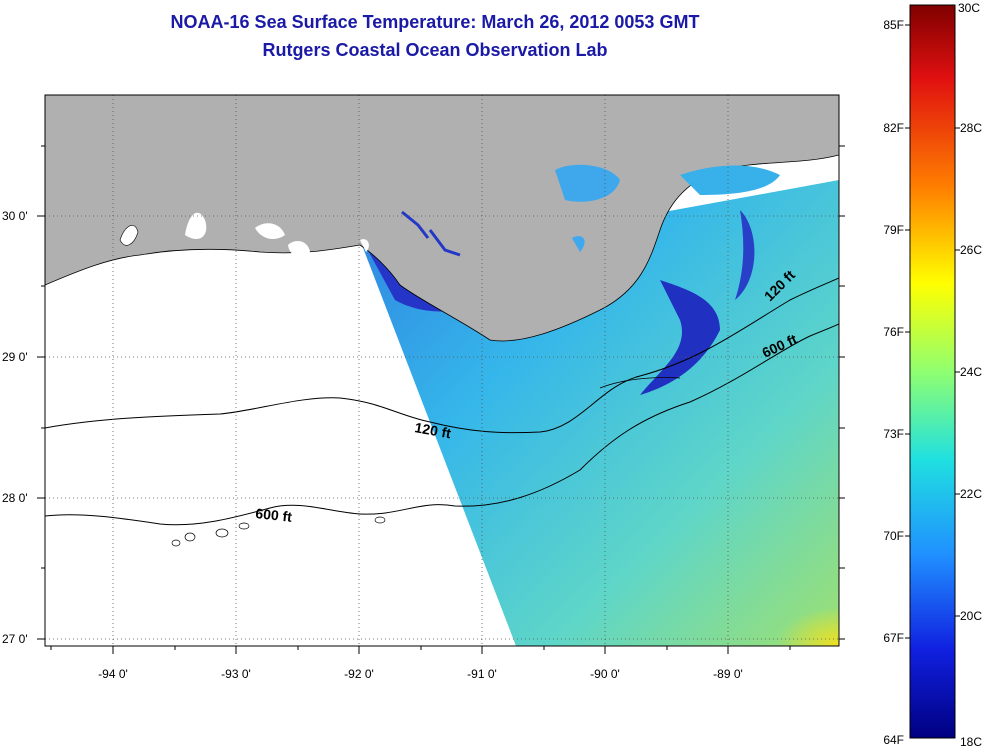 Image resolution: width=992 pixels, height=754 pixels. I want to click on contour-label-120ft-west: 120 ft, so click(432, 430).